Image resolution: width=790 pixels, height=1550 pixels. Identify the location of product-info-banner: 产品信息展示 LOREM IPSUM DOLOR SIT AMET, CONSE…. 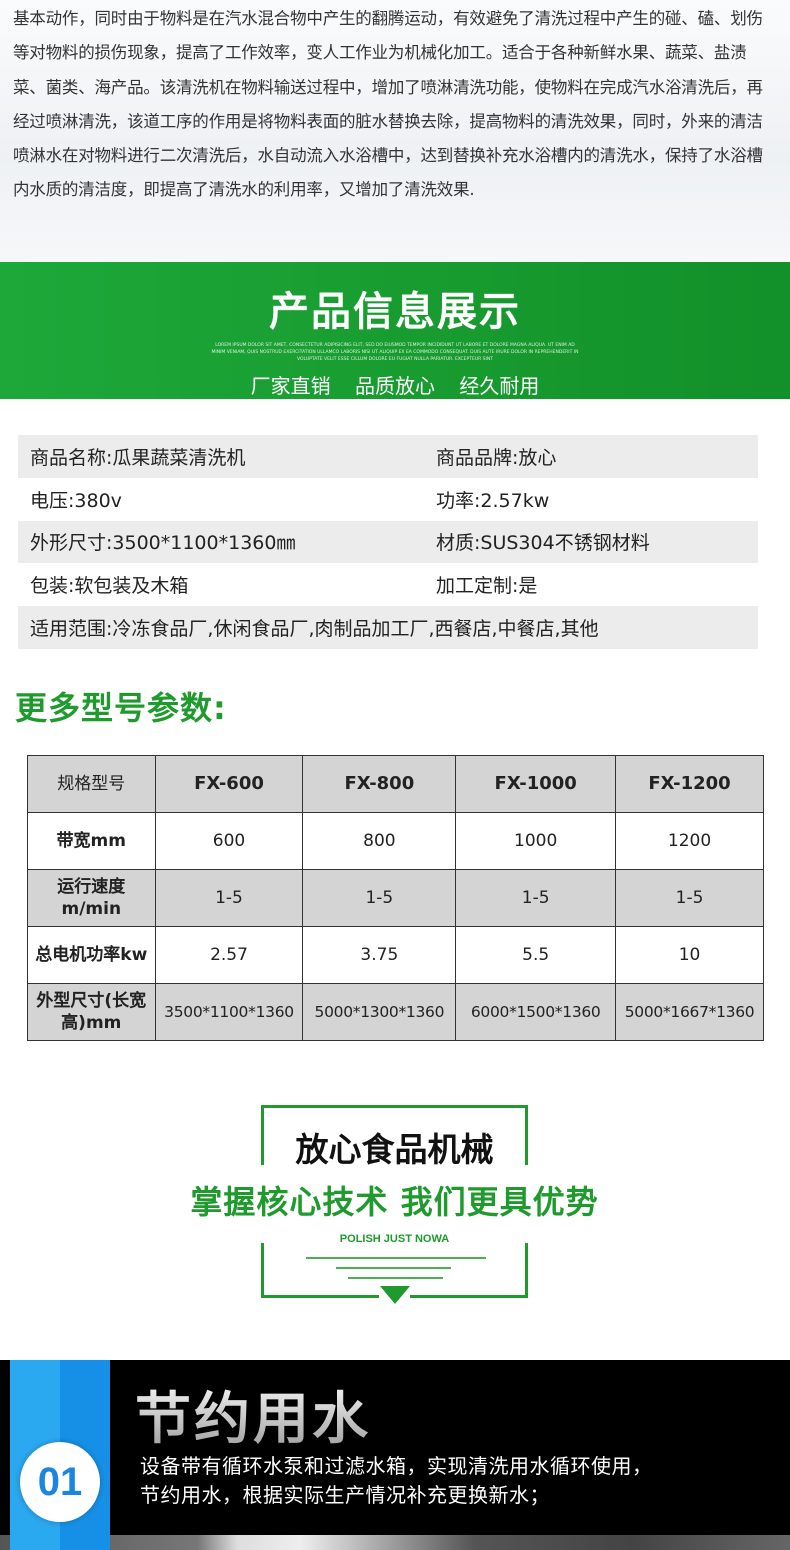
(395, 330).